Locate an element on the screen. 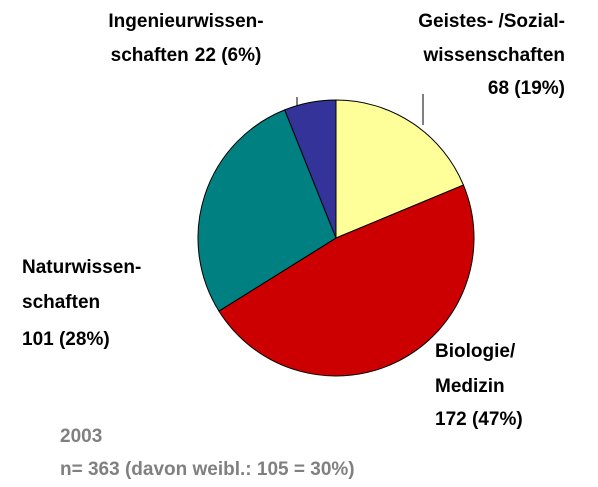 The image size is (598, 487). value-label: 172 (47%) is located at coordinates (479, 419).